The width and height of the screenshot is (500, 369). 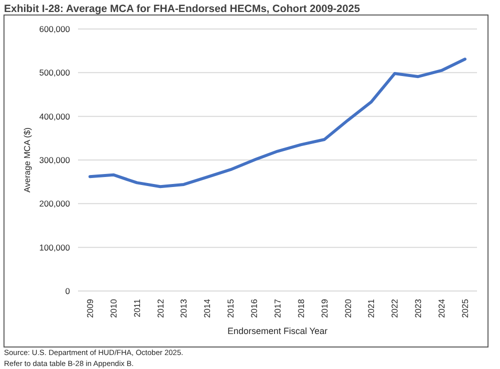 I want to click on y-tick-label: 100,000, so click(x=54, y=247).